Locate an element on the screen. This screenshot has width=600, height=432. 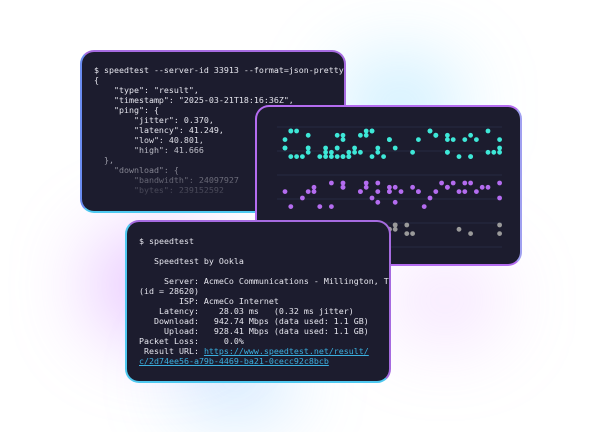
result-url-link-cont: c/2d74ee56-a79b-4469-ba21-0cecc92c8bcb is located at coordinates (234, 361).